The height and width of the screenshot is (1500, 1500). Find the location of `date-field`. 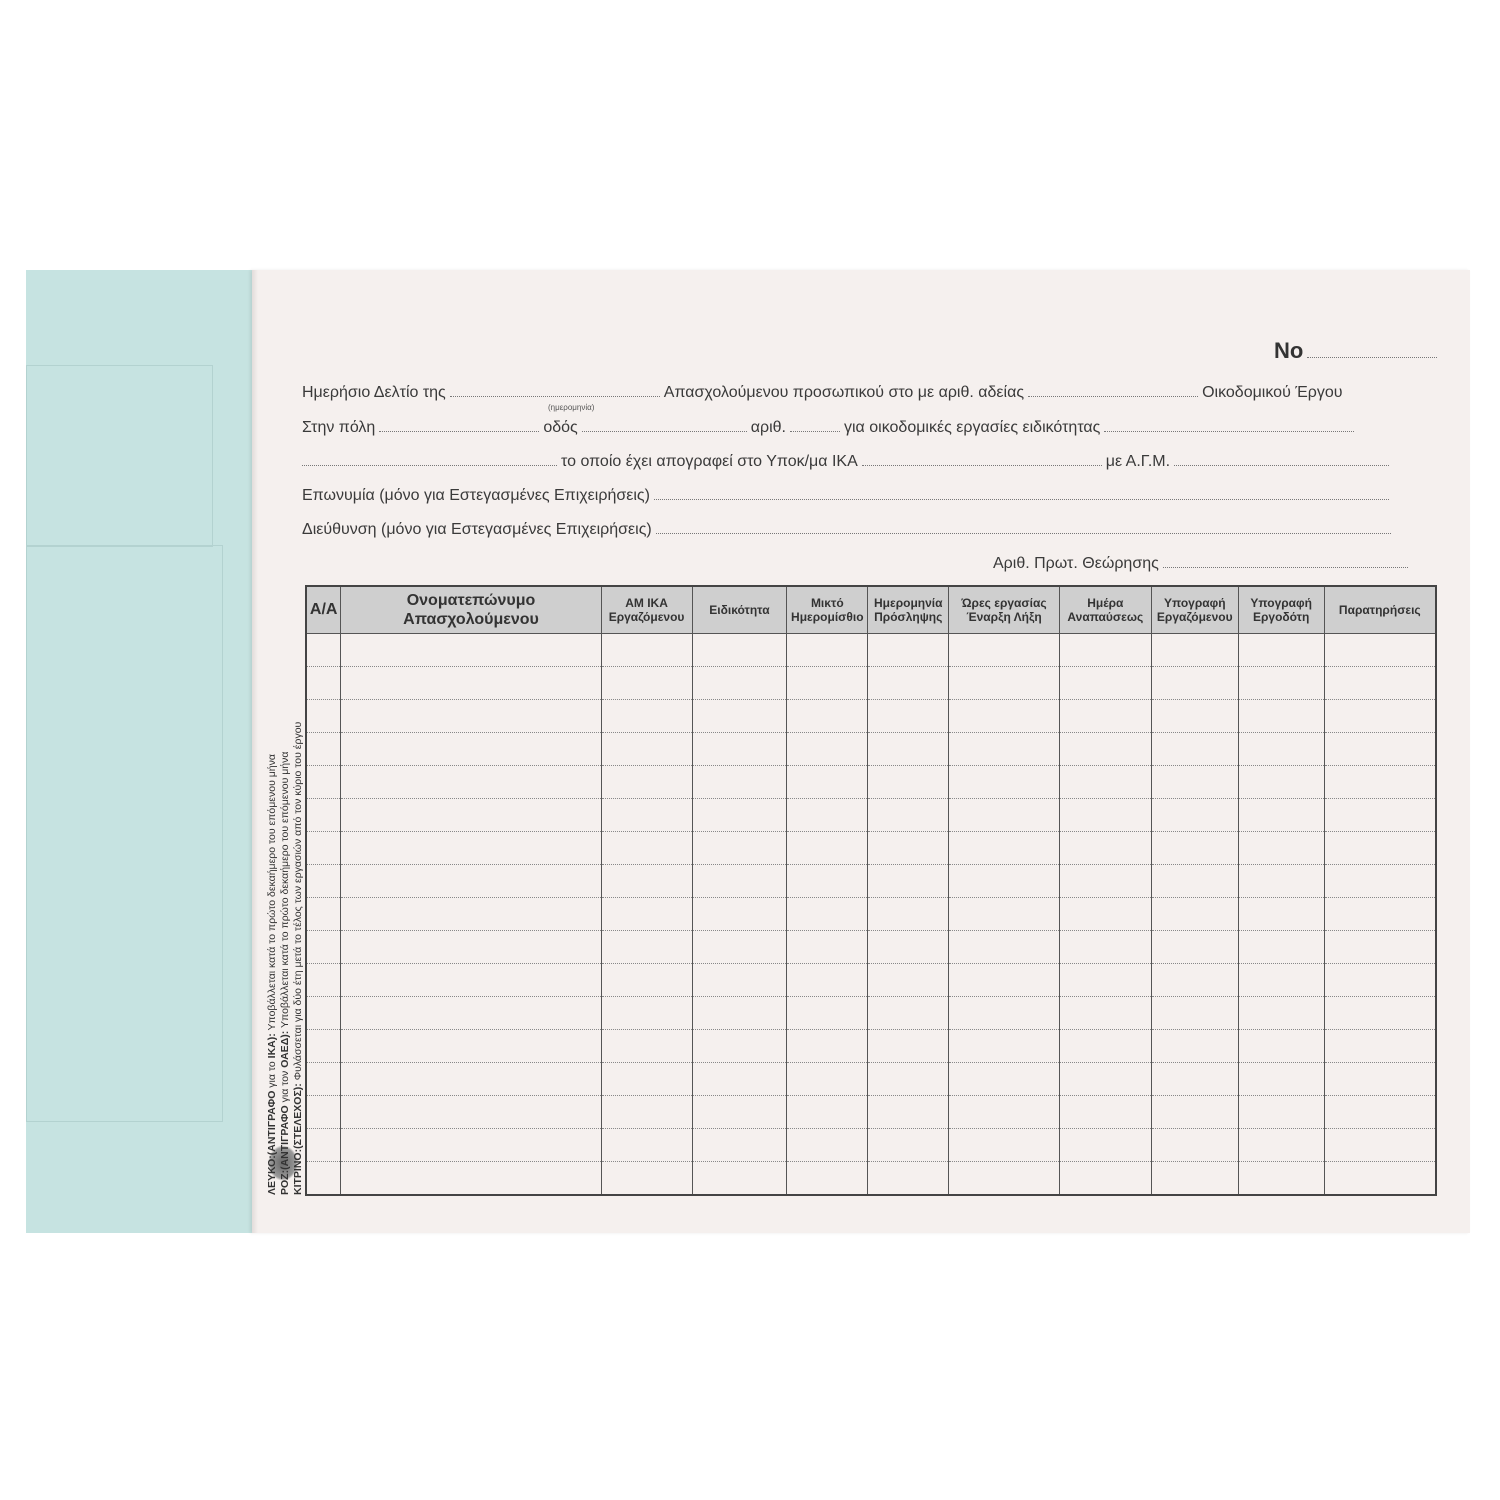

date-field is located at coordinates (554, 390).